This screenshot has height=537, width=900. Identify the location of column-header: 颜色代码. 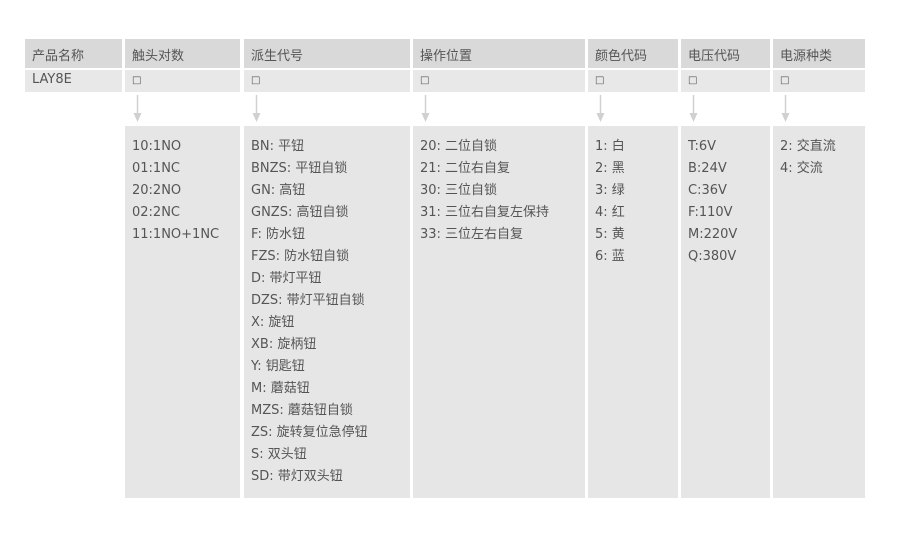
(633, 53).